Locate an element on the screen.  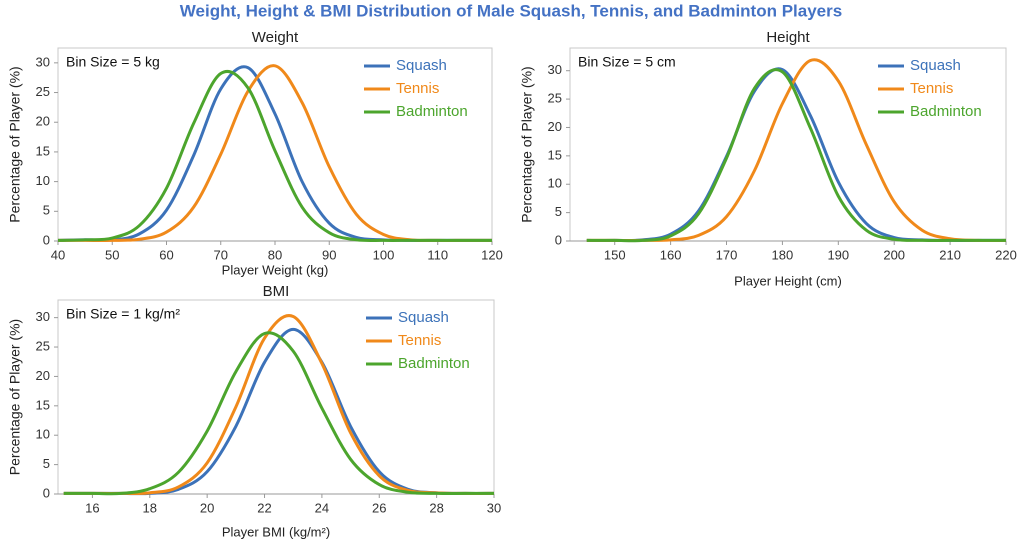
bin-size-note: Bin Size = 5 kg is located at coordinates (113, 62).